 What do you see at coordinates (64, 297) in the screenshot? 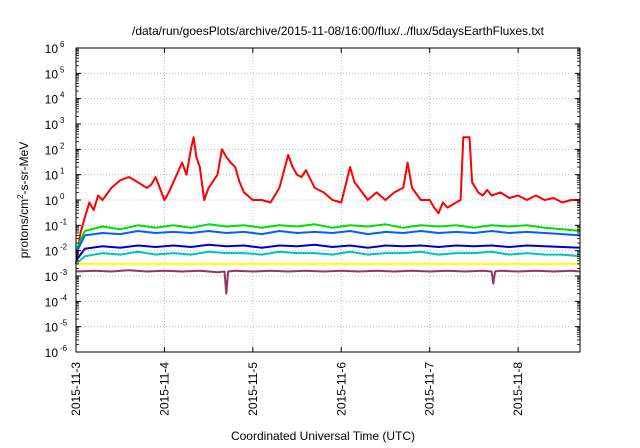
I see `y-tick-exponent: -4` at bounding box center [64, 297].